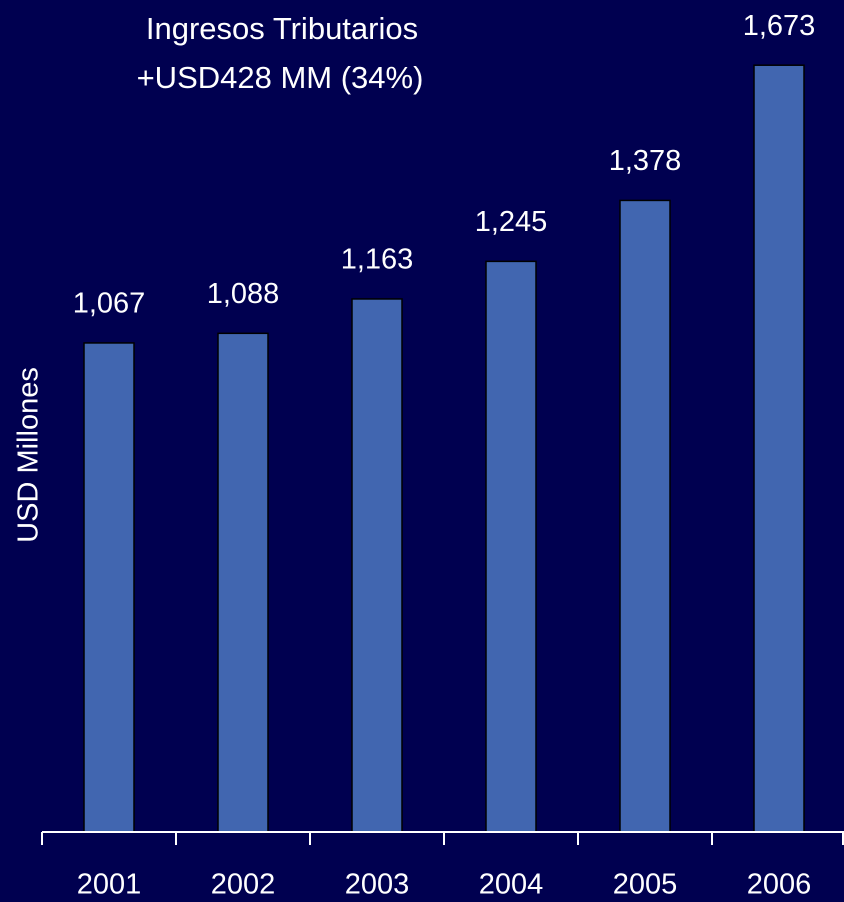 This screenshot has width=844, height=902. Describe the element at coordinates (779, 885) in the screenshot. I see `x-tick-label: 2006` at that location.